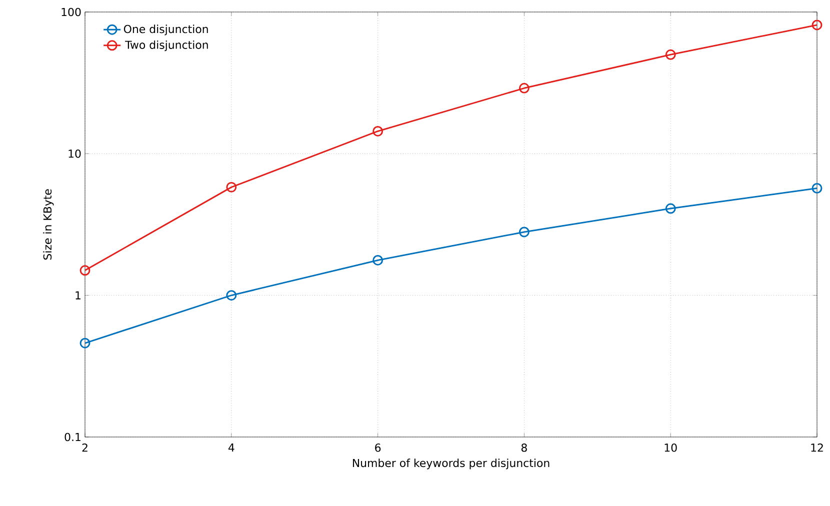 The width and height of the screenshot is (830, 506). I want to click on x-tick-label: 8, so click(524, 448).